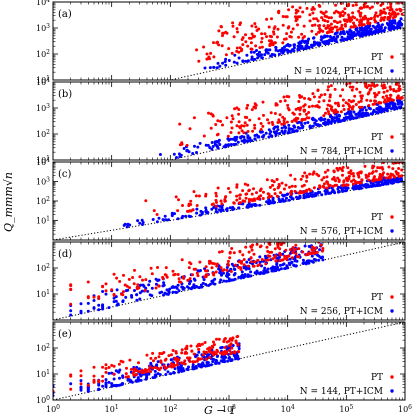 This screenshot has width=415, height=420. What do you see at coordinates (392, 217) in the screenshot?
I see `legend-pt-marker` at bounding box center [392, 217].